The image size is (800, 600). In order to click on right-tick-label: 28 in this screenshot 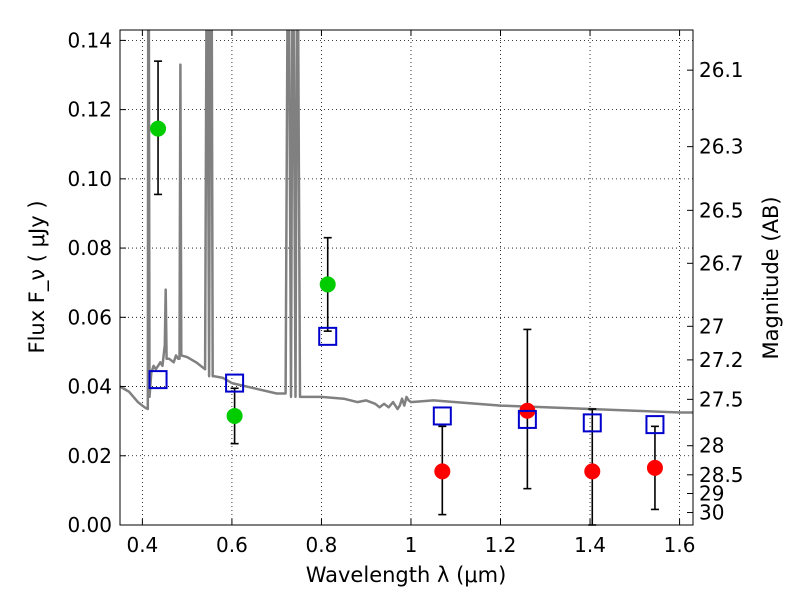, I will do `click(711, 446)`.